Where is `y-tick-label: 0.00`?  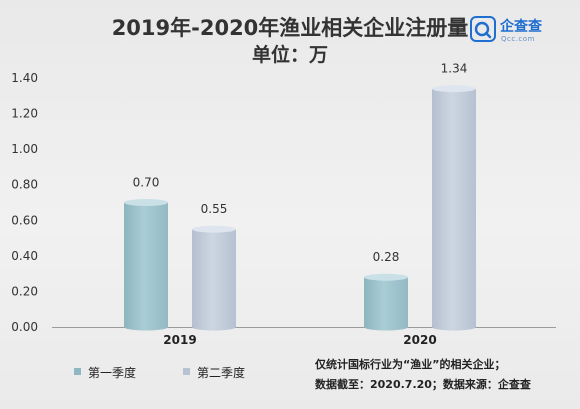
y-tick-label: 0.00 is located at coordinates (24, 327).